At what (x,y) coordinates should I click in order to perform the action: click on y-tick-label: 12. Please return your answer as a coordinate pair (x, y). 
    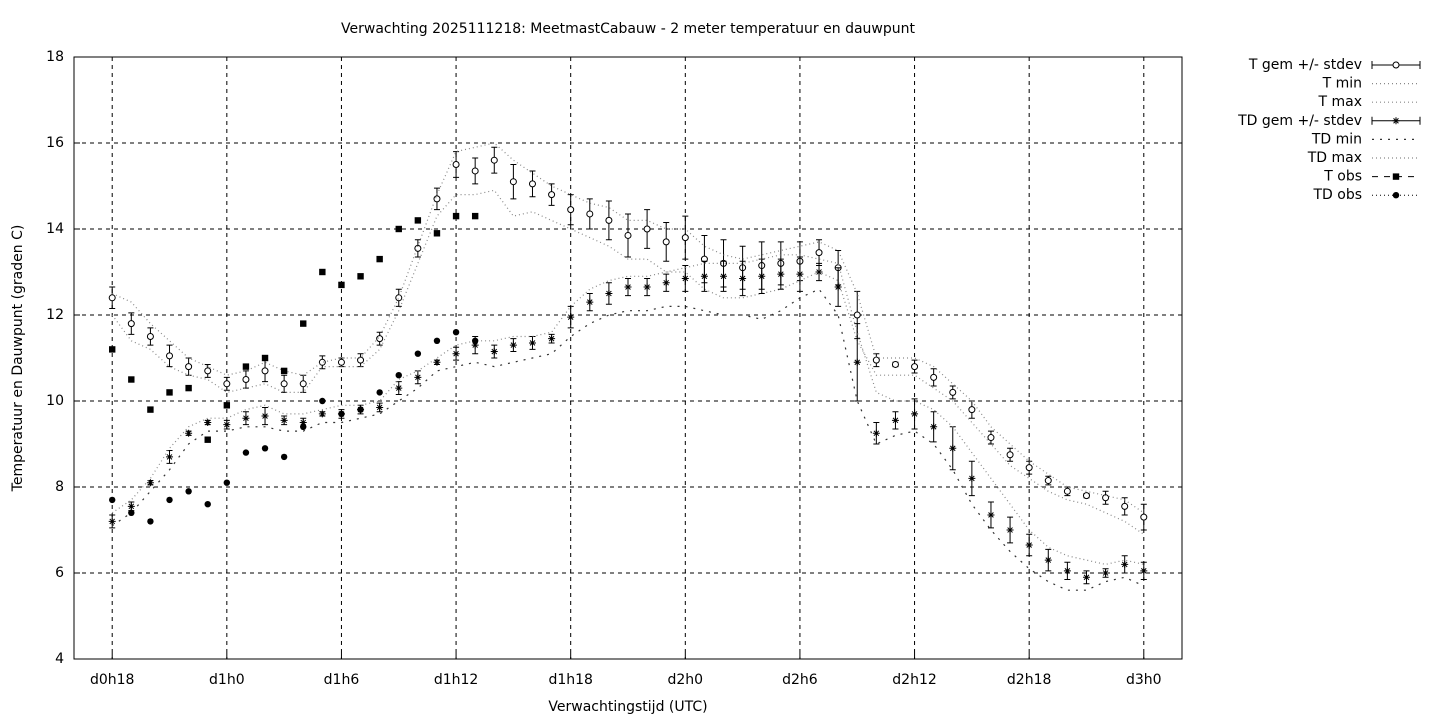
    Looking at the image, I should click on (55, 315).